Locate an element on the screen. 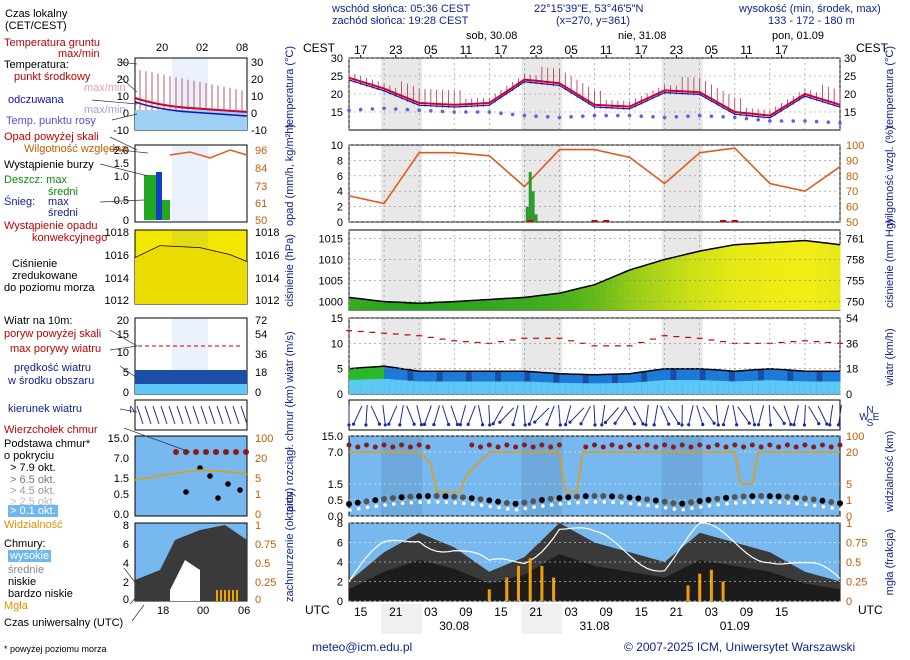 This screenshot has width=910, height=660. legend-wind-arrow is located at coordinates (164, 415).